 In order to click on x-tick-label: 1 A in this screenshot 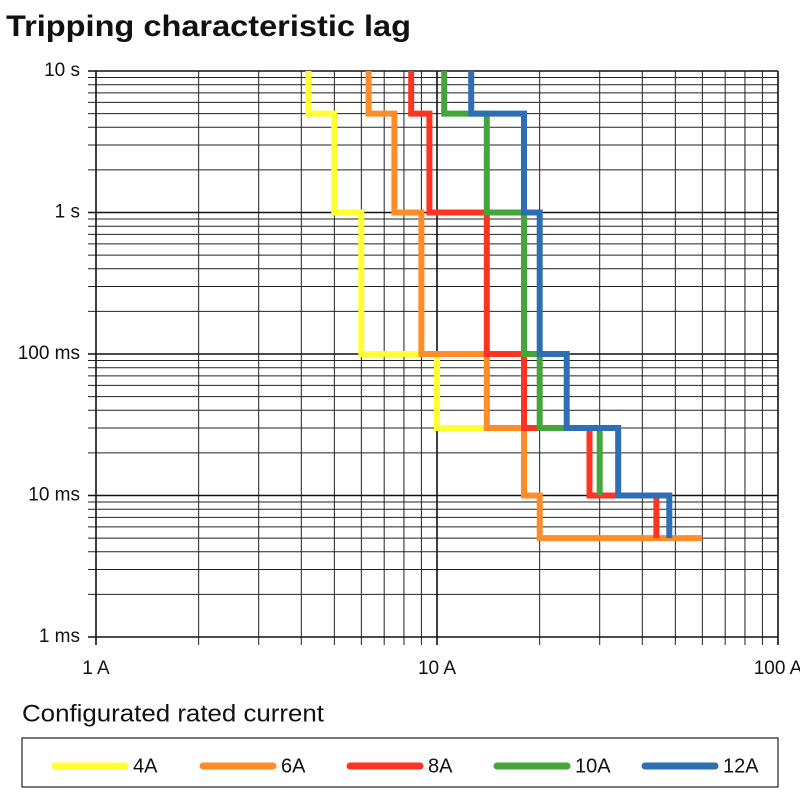, I will do `click(96, 668)`.